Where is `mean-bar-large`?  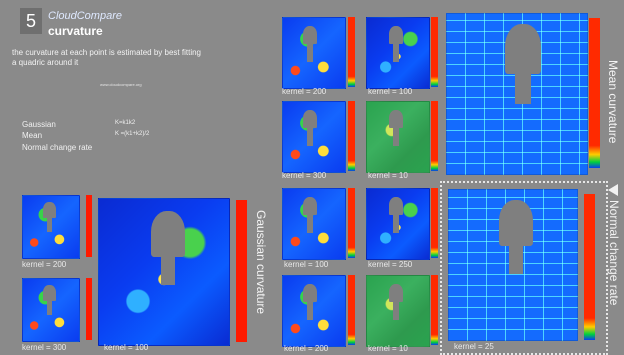 mean-bar-large is located at coordinates (594, 93).